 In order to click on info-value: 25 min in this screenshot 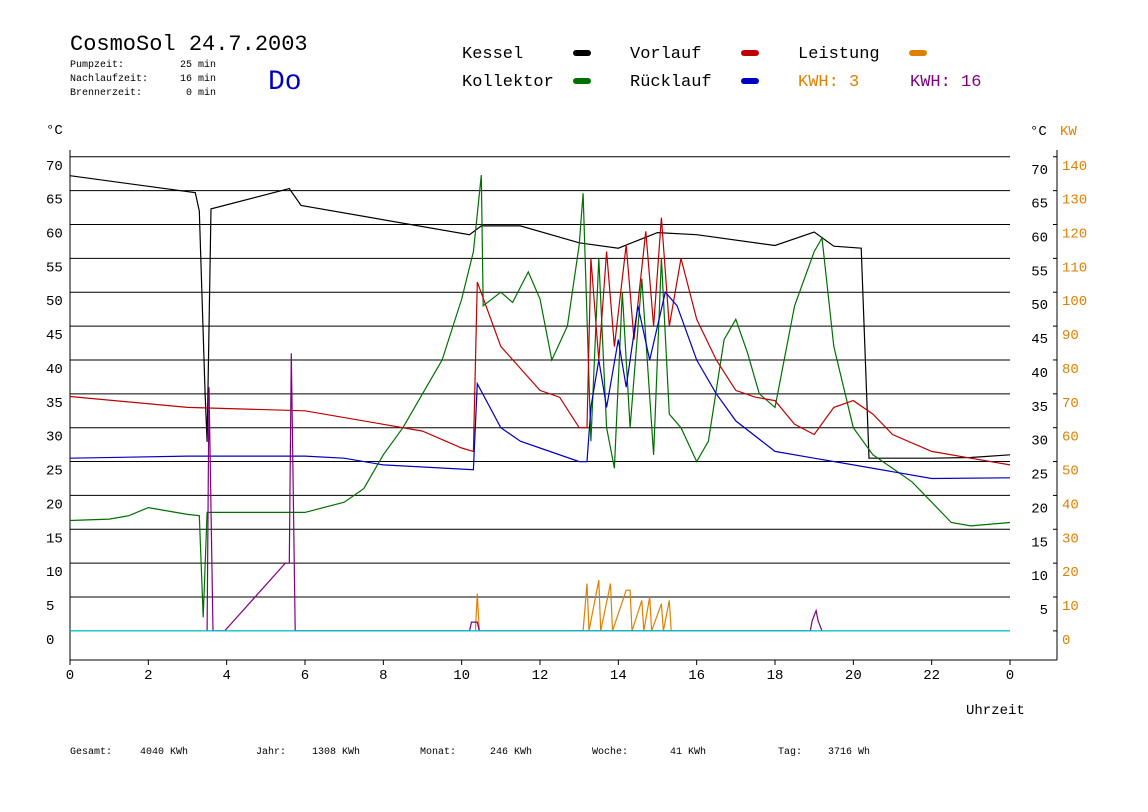, I will do `click(198, 65)`.